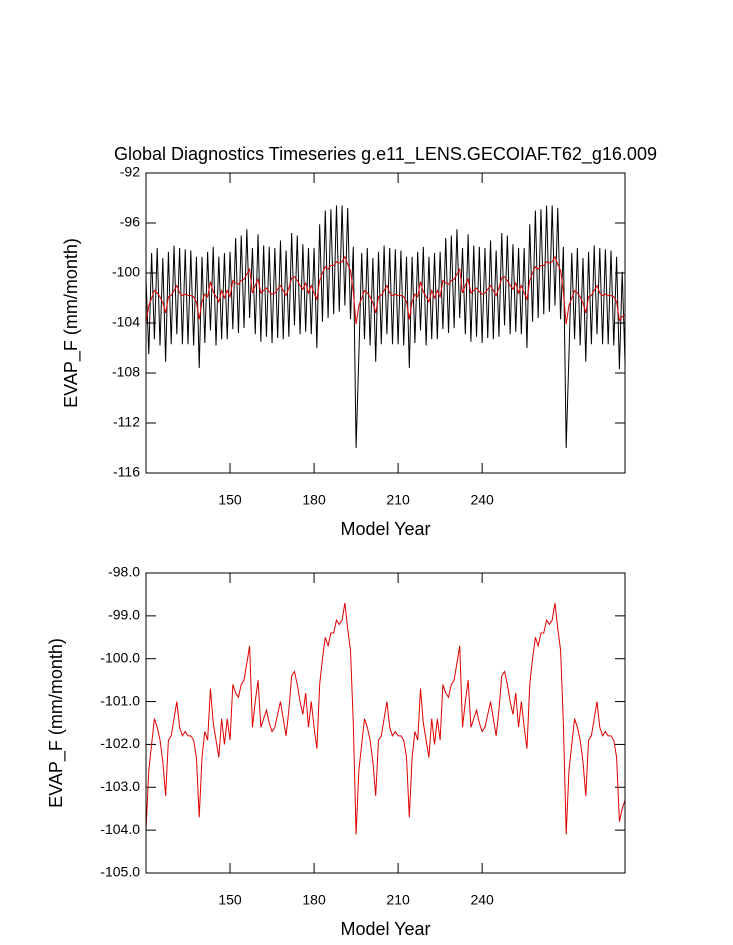 The width and height of the screenshot is (733, 945). Describe the element at coordinates (120, 700) in the screenshot. I see `y-tick-label: -101.0` at that location.